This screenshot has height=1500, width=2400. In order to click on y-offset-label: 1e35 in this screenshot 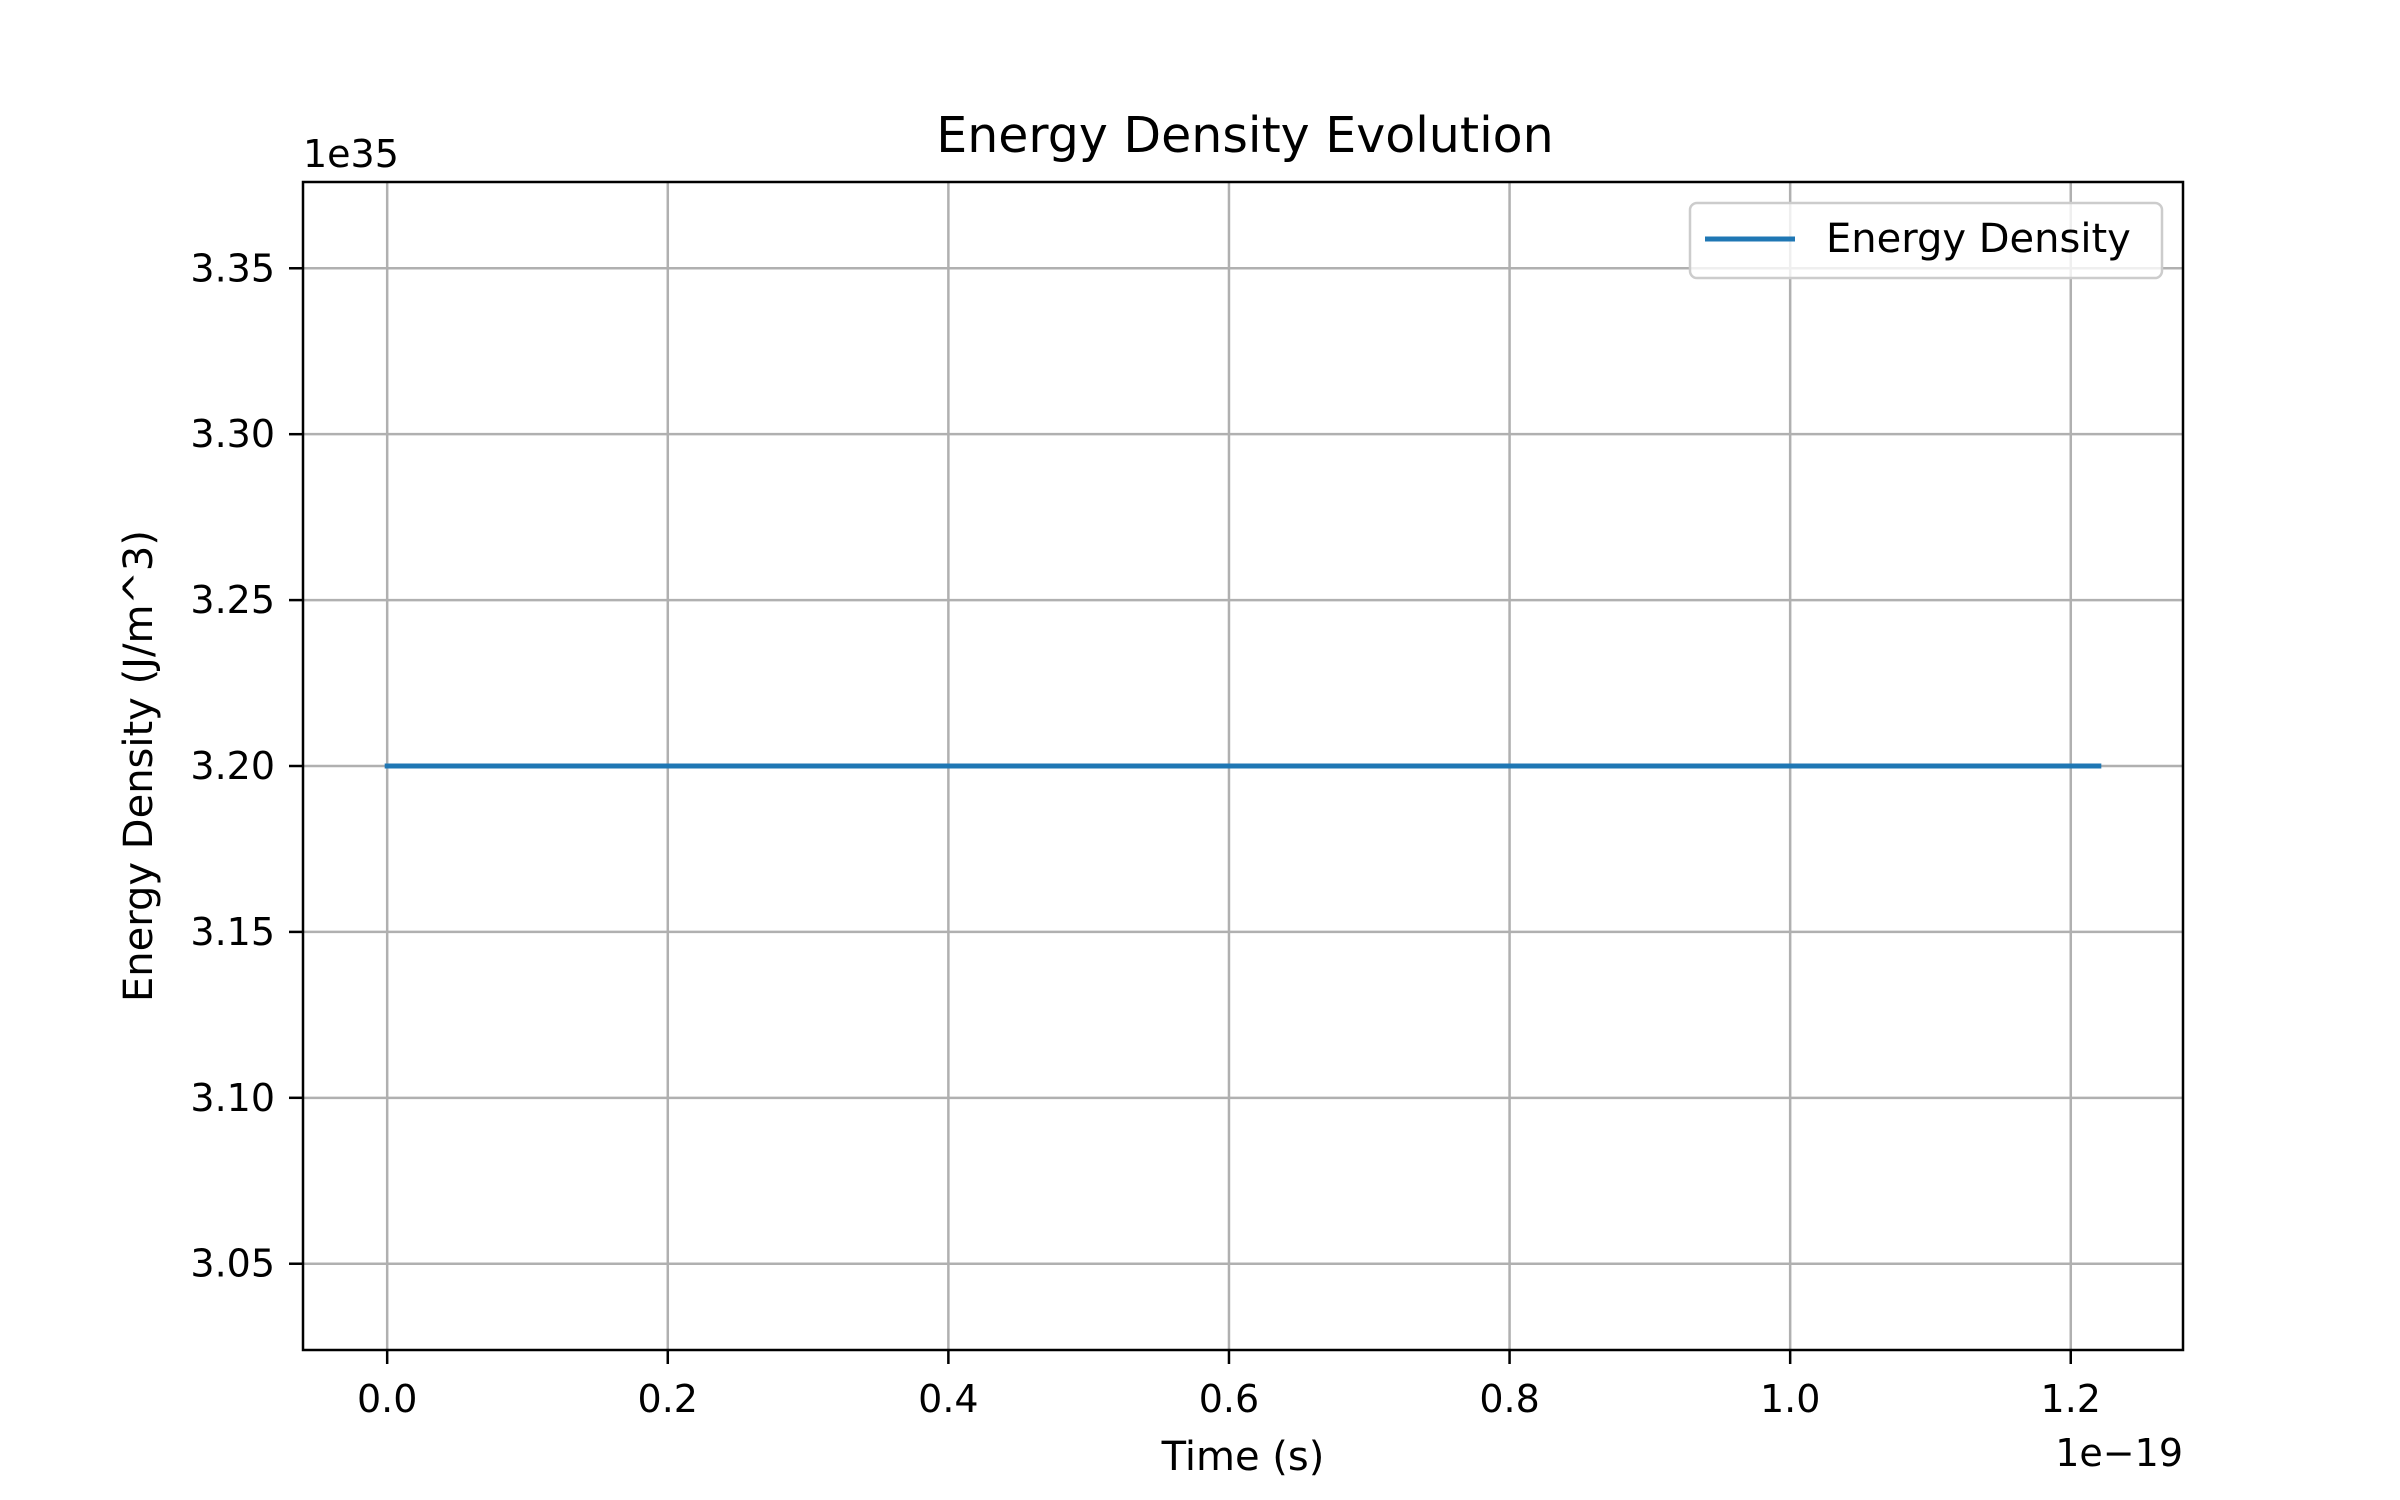, I will do `click(351, 154)`.